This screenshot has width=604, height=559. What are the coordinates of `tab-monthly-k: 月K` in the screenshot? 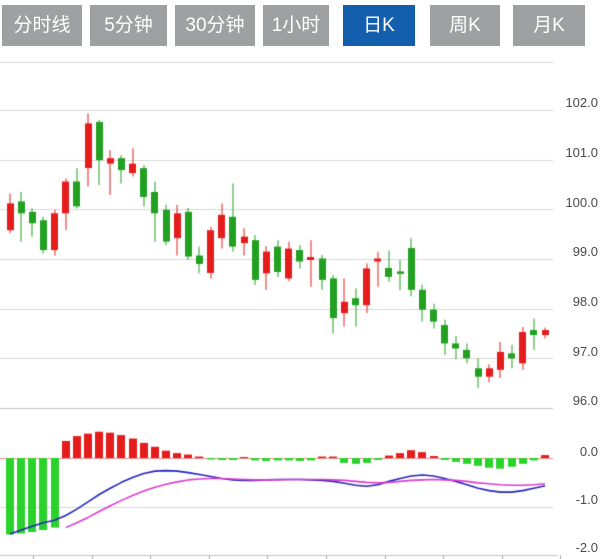 It's located at (549, 25).